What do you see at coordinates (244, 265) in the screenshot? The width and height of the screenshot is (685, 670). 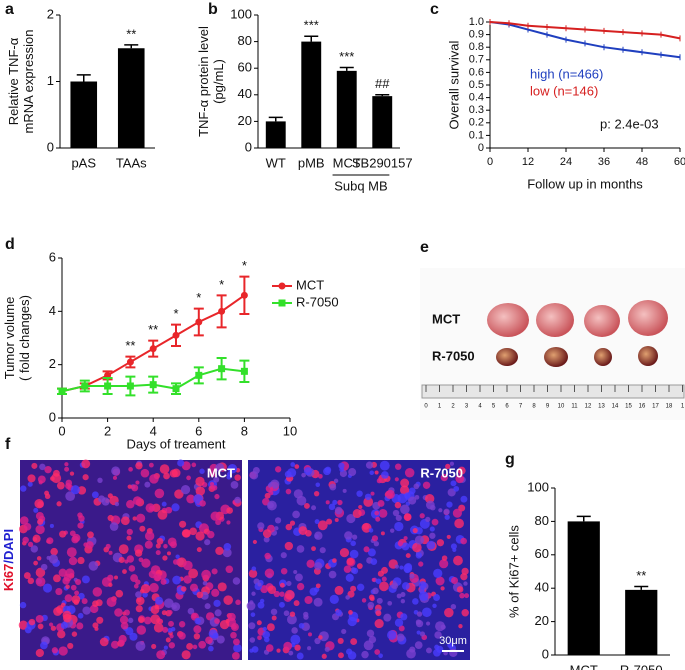 I see `significance: *` at bounding box center [244, 265].